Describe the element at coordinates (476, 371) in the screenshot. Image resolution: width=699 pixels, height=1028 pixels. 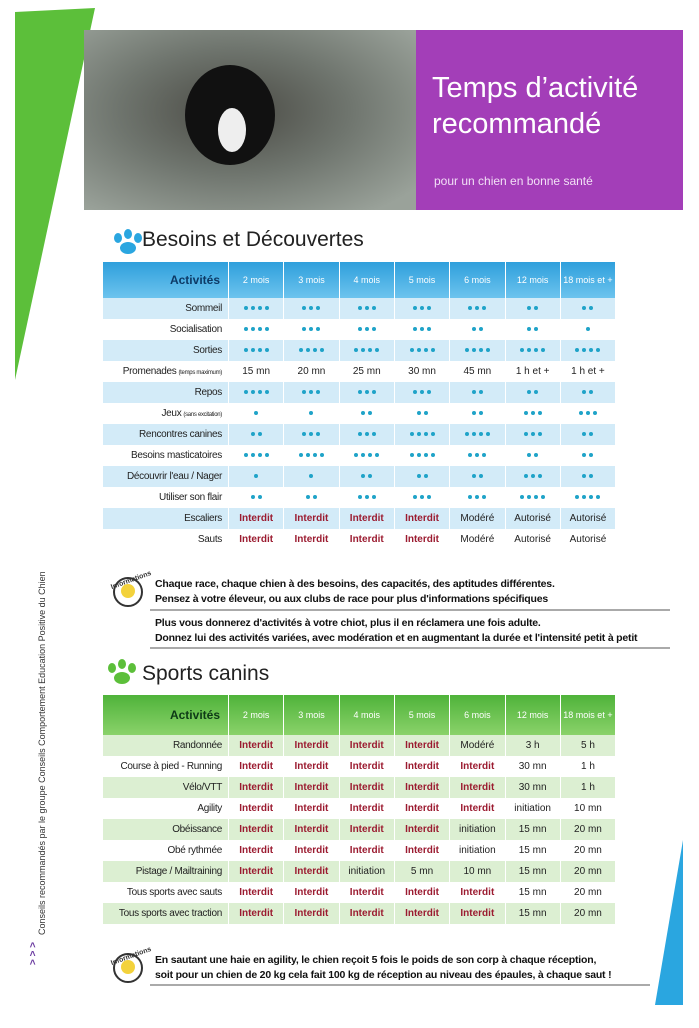
I see `cell-text: 45 mn` at that location.